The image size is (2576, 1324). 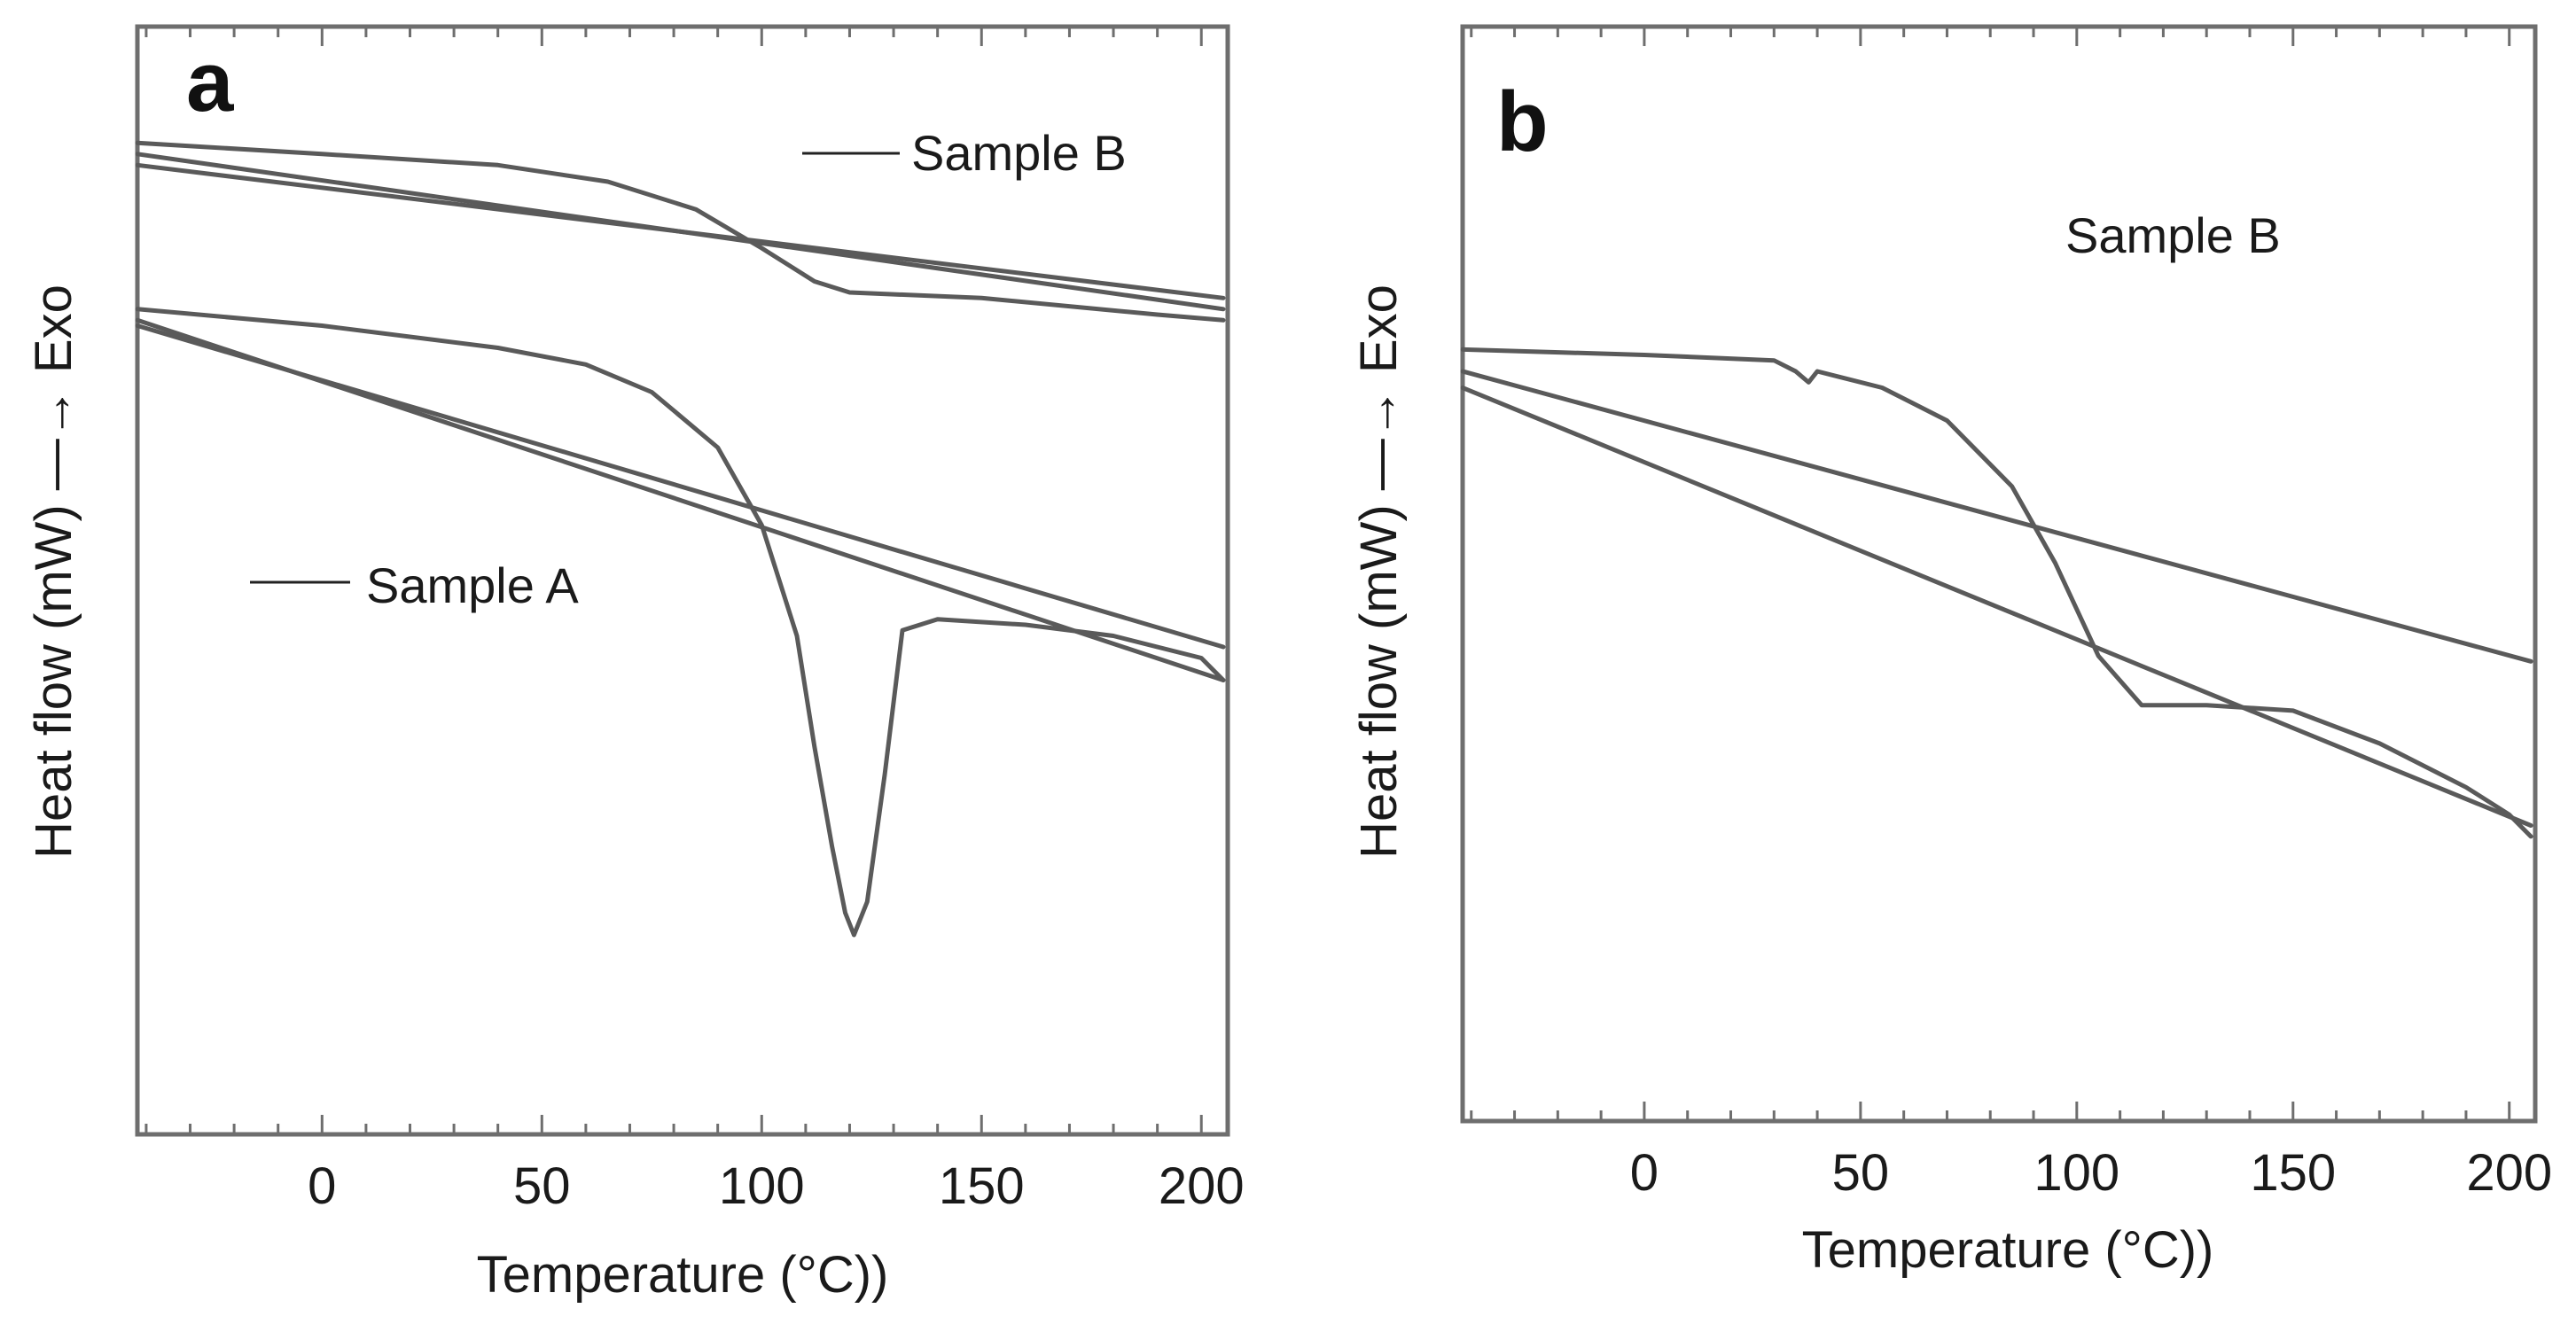 I want to click on panel-b-sample-b-label: Sample B, so click(x=2173, y=235).